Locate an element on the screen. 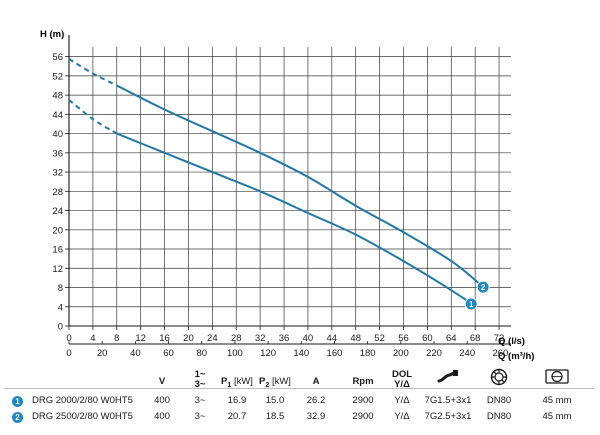 The height and width of the screenshot is (435, 600). x-tick-label: 72 is located at coordinates (499, 338).